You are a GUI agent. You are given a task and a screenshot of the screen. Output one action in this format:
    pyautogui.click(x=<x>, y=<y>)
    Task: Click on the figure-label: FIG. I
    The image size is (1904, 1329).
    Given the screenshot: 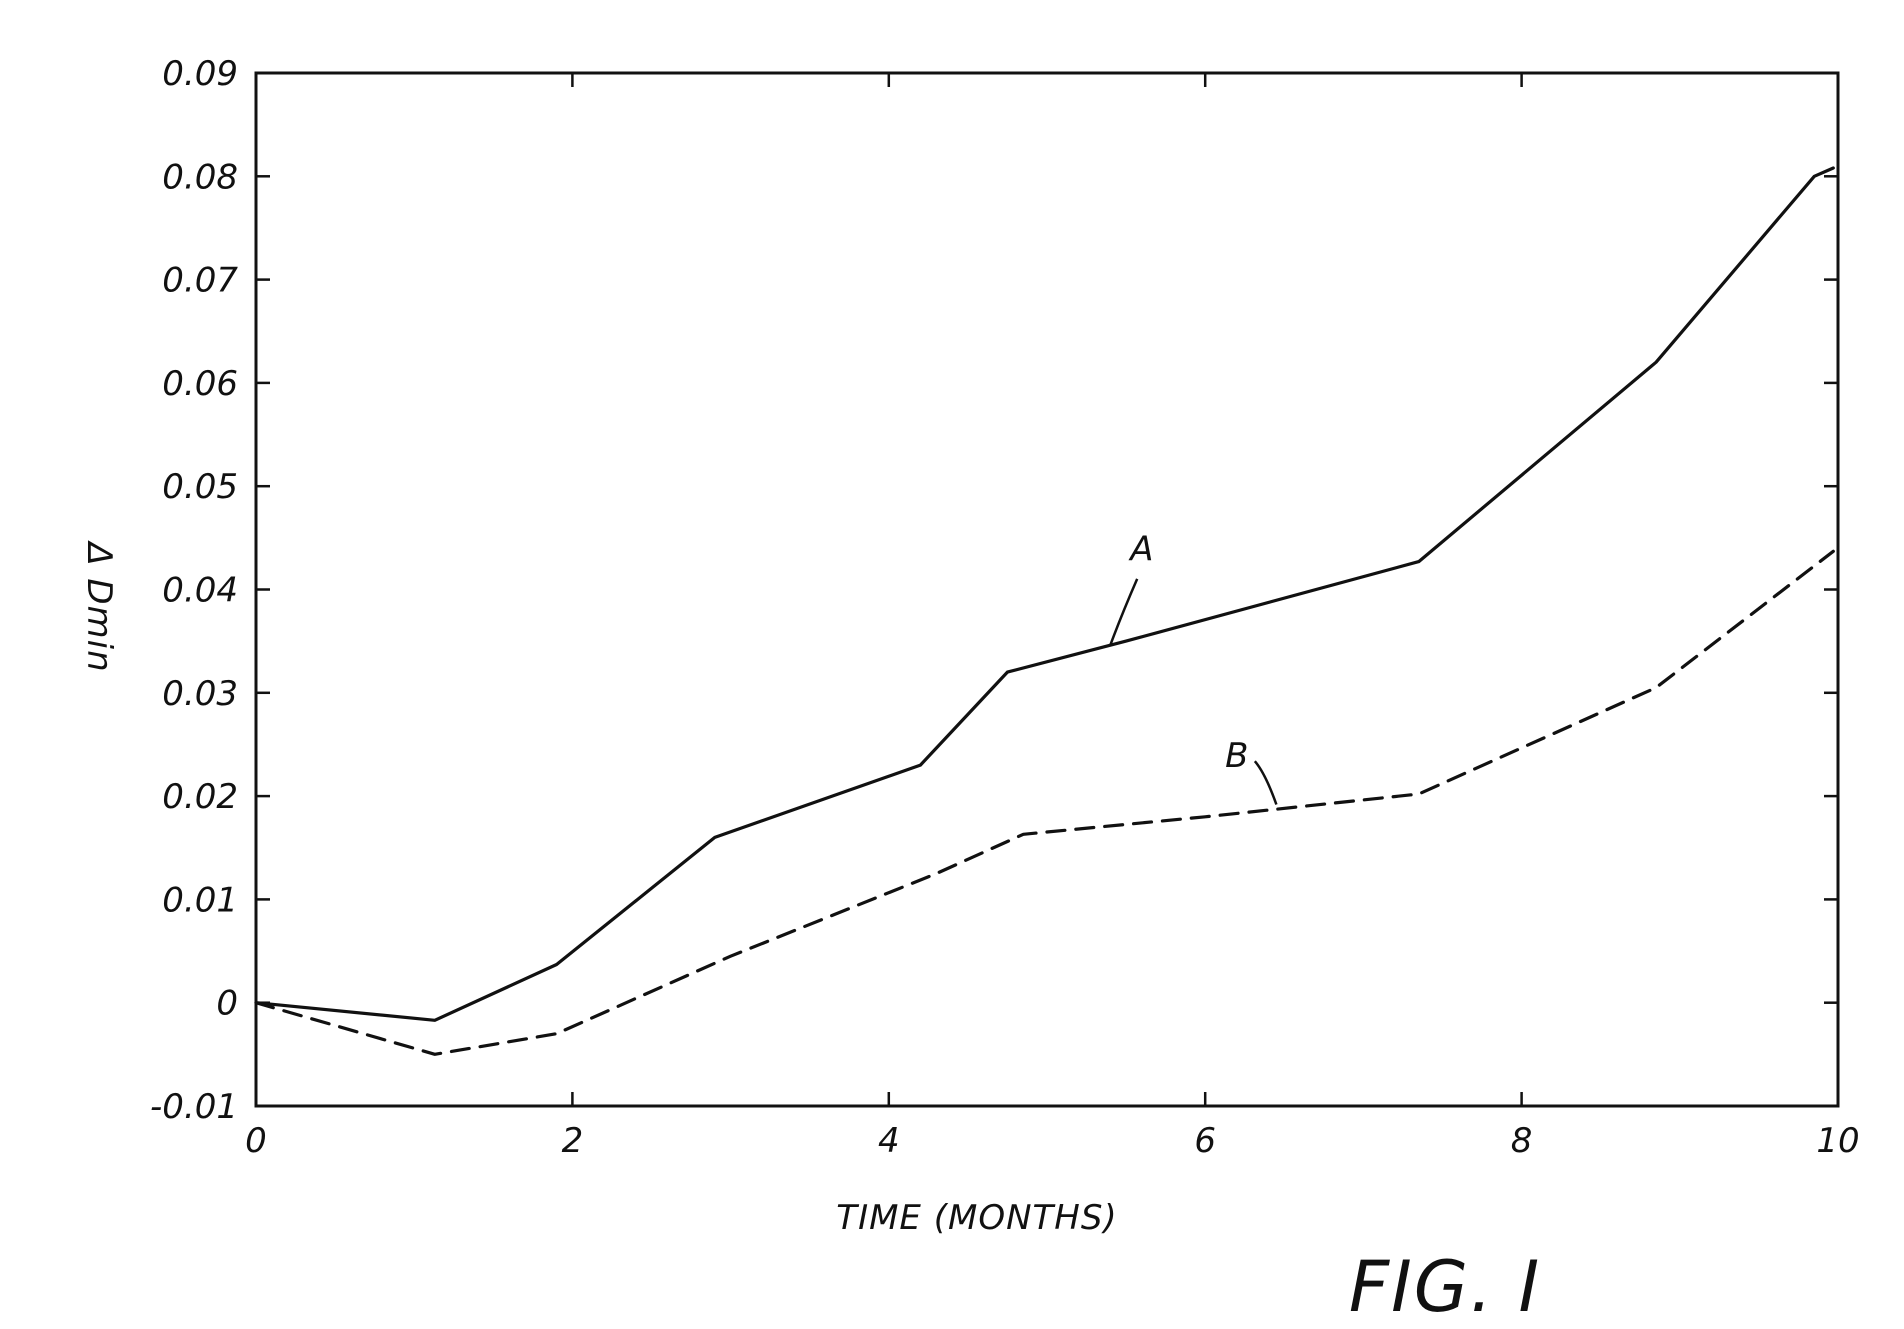 What is the action you would take?
    pyautogui.click(x=1445, y=1287)
    